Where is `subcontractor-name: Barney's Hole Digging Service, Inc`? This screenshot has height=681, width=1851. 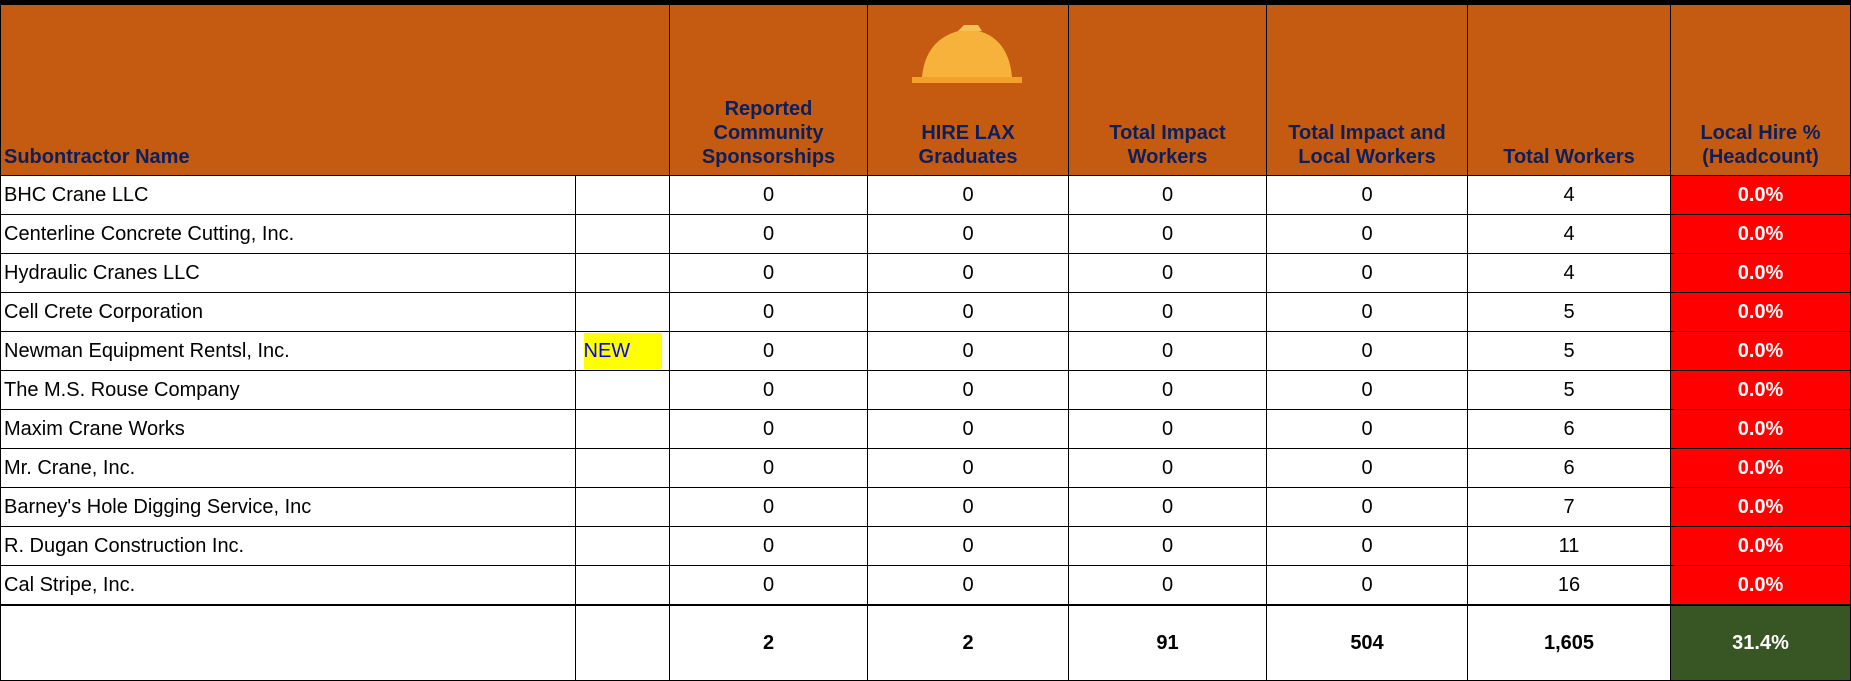 subcontractor-name: Barney's Hole Digging Service, Inc is located at coordinates (288, 507).